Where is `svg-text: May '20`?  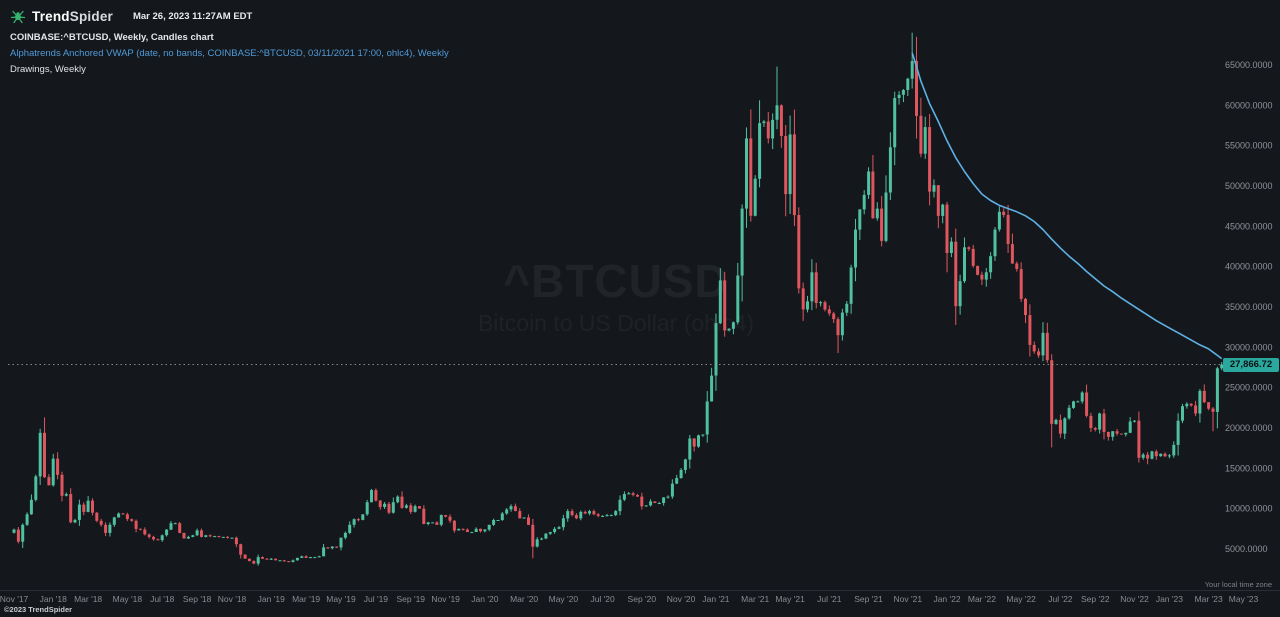 svg-text: May '20 is located at coordinates (564, 599).